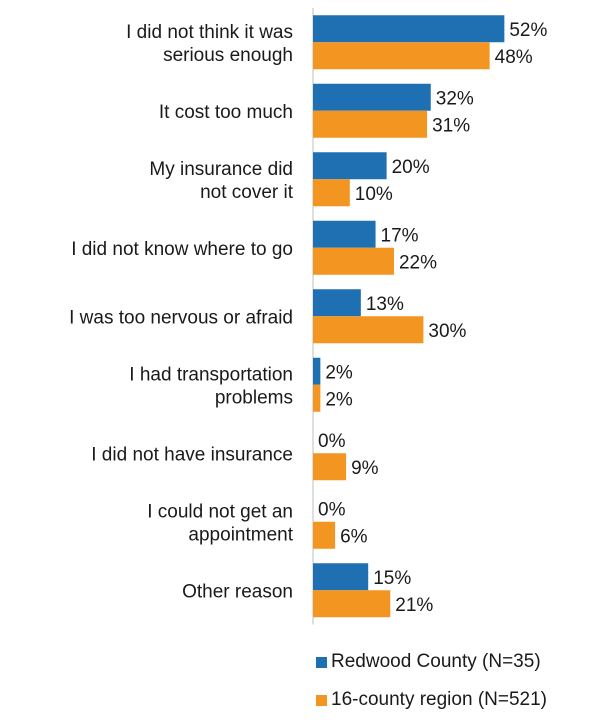 This screenshot has width=606, height=726. Describe the element at coordinates (528, 30) in the screenshot. I see `value-label-redwood: 52%` at that location.